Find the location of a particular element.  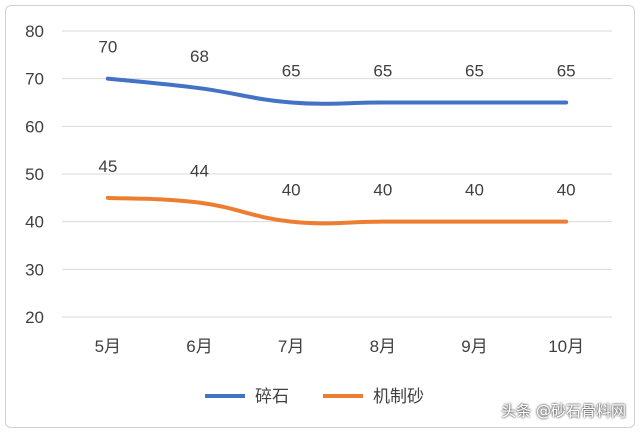

y-axis-ticks: 20 30 40 50 60 70 80 is located at coordinates (34, 174).